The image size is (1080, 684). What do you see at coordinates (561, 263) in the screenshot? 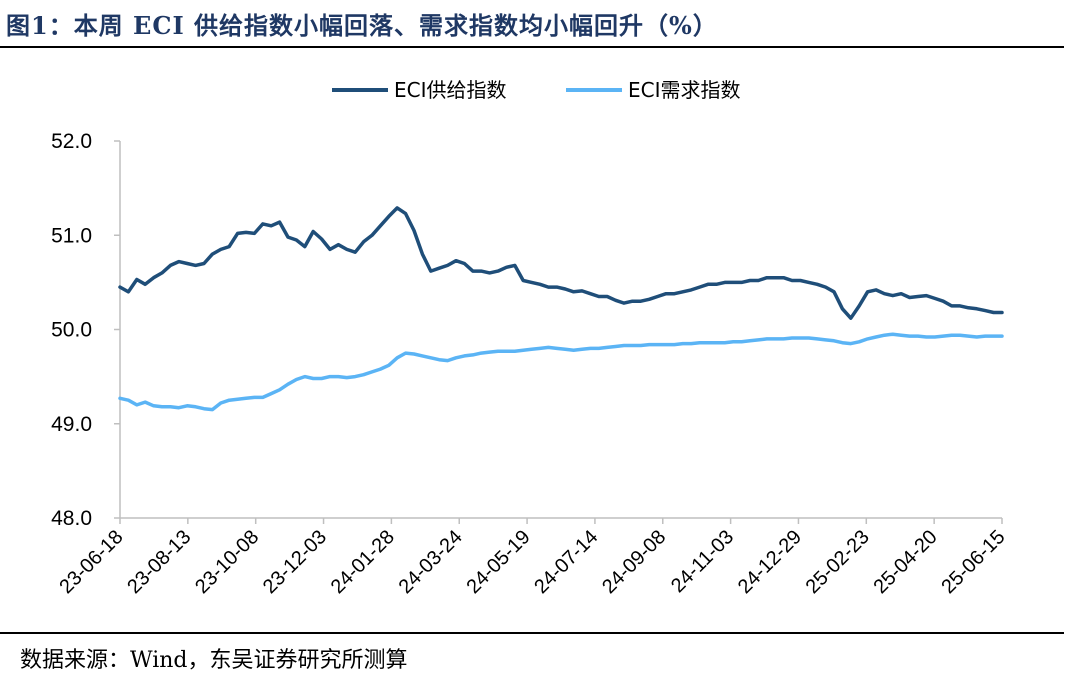
I see `supply-index-line` at bounding box center [561, 263].